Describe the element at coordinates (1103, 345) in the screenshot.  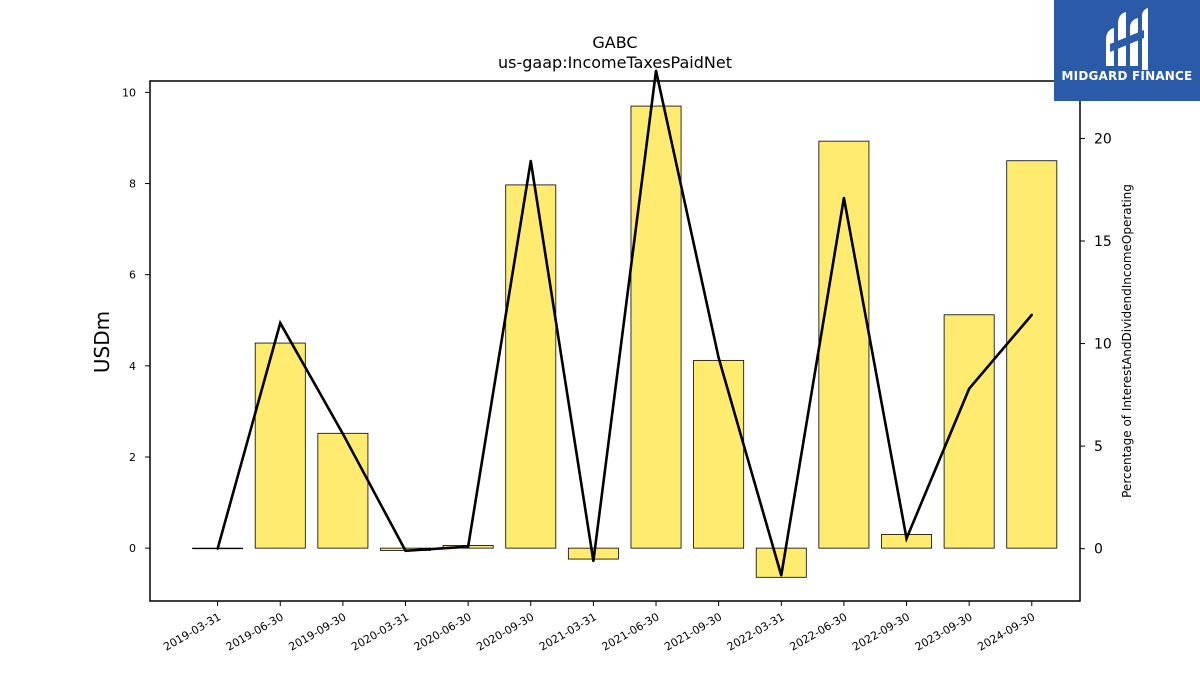
I see `y2-tick-label: 10` at that location.